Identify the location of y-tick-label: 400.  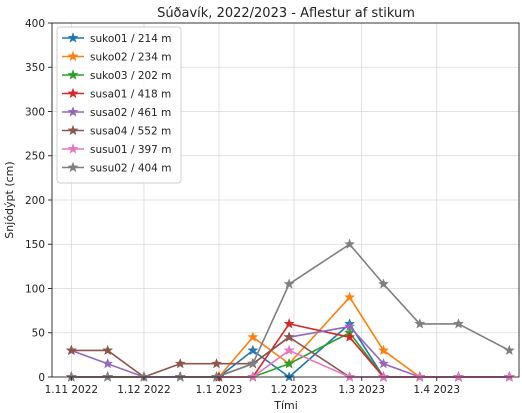
(35, 24).